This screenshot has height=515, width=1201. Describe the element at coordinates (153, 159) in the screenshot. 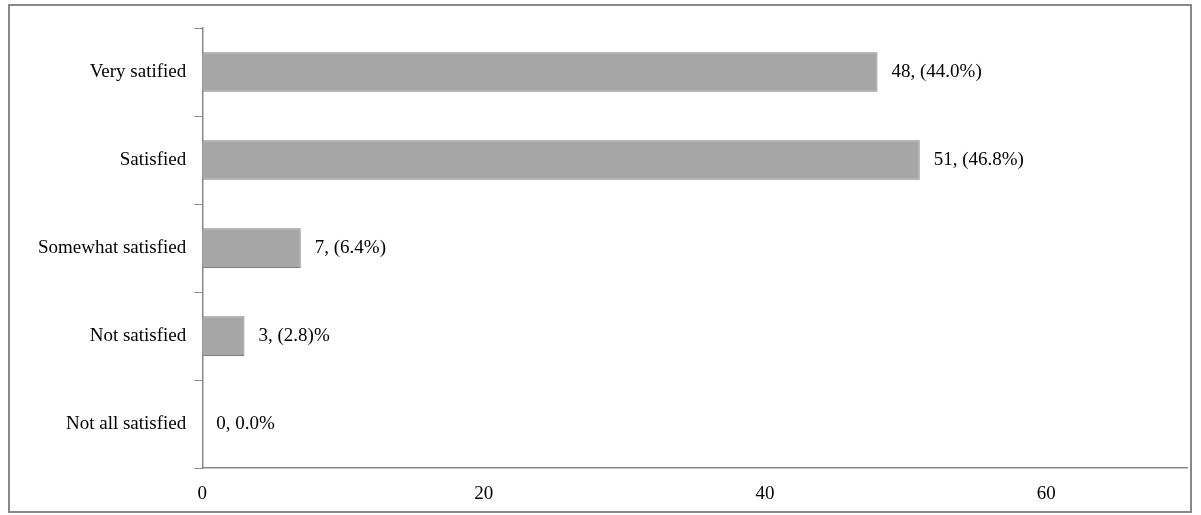

I see `y-tick-label: Satisfied` at that location.